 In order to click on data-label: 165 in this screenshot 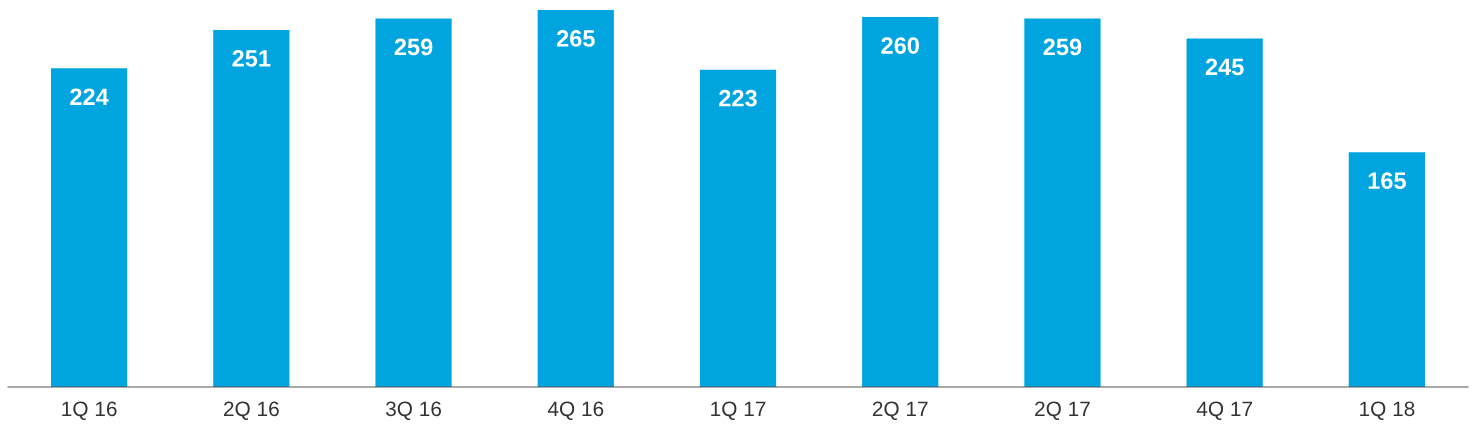, I will do `click(1387, 181)`.